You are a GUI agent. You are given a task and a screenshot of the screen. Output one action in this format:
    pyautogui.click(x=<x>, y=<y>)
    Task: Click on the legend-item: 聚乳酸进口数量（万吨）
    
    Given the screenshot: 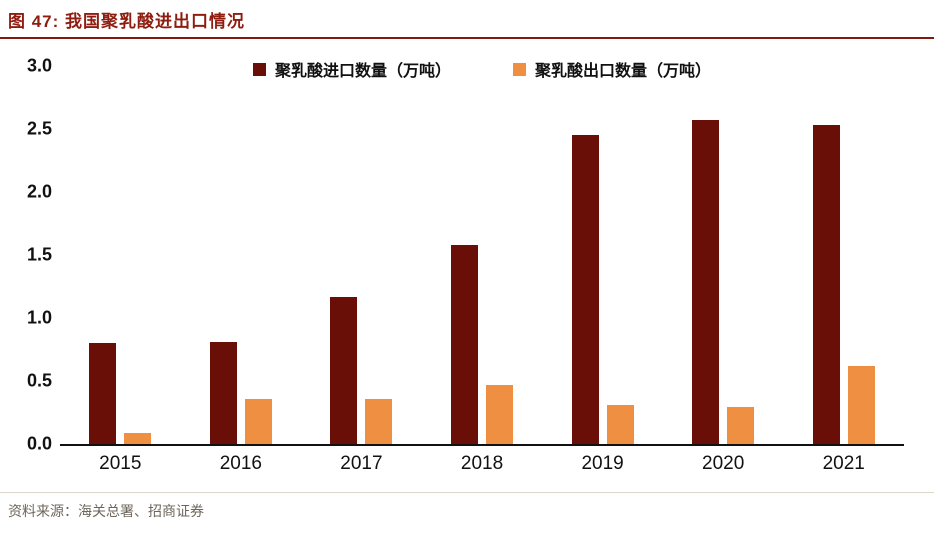 What is the action you would take?
    pyautogui.click(x=351, y=69)
    